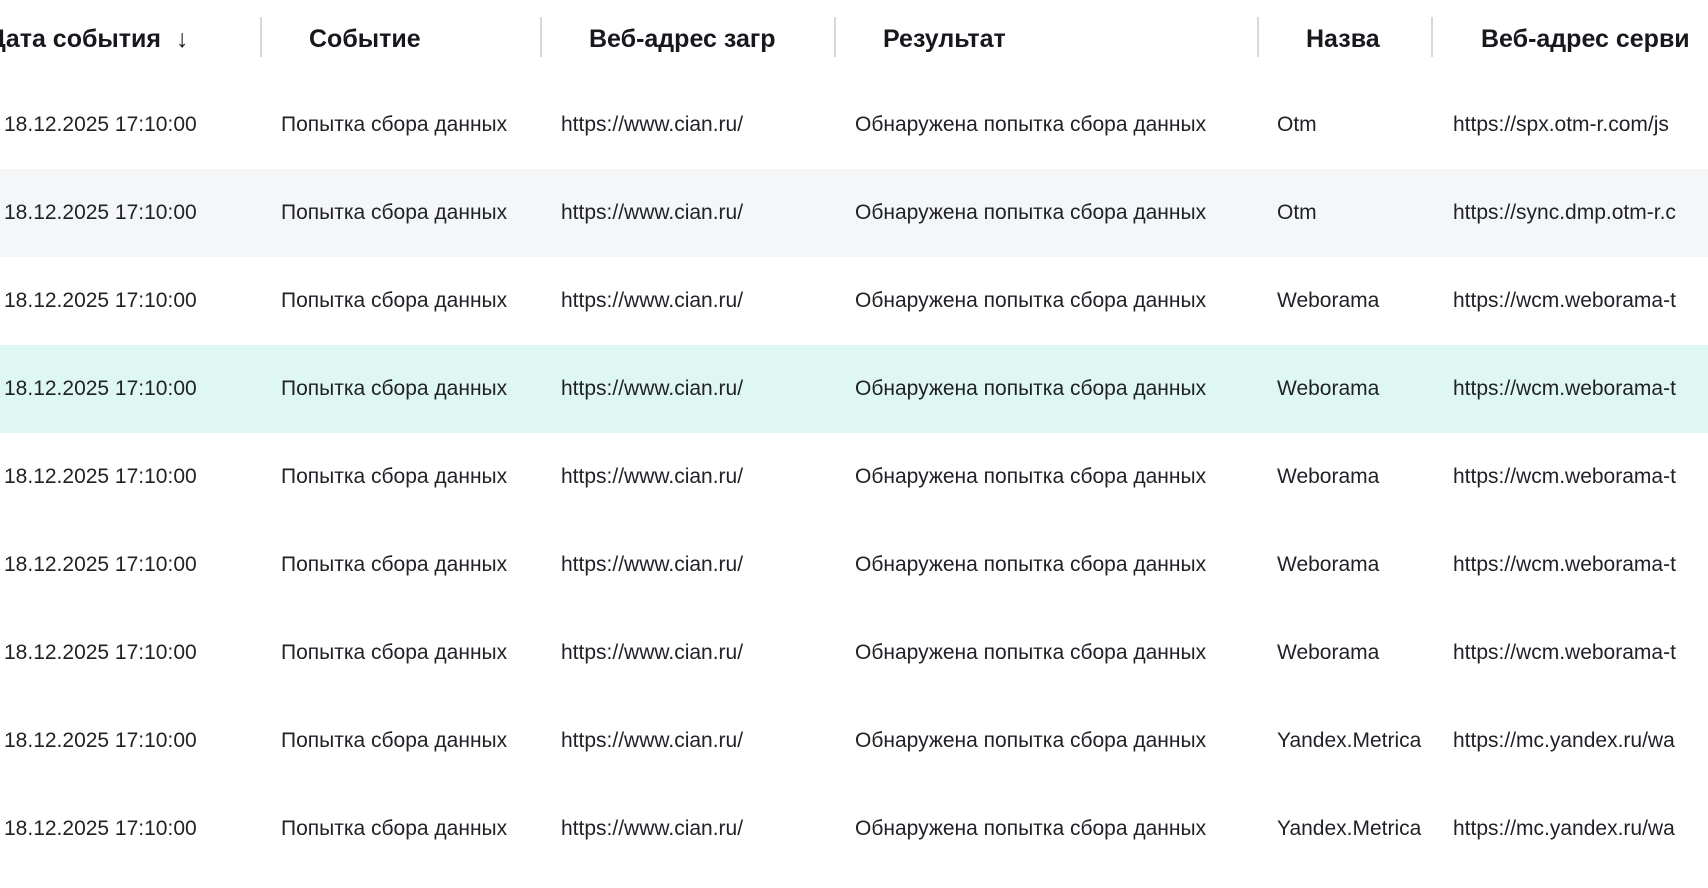 Image resolution: width=1708 pixels, height=888 pixels. What do you see at coordinates (1561, 124) in the screenshot?
I see `cell-service-url: https://spx.otm-r.com/js` at bounding box center [1561, 124].